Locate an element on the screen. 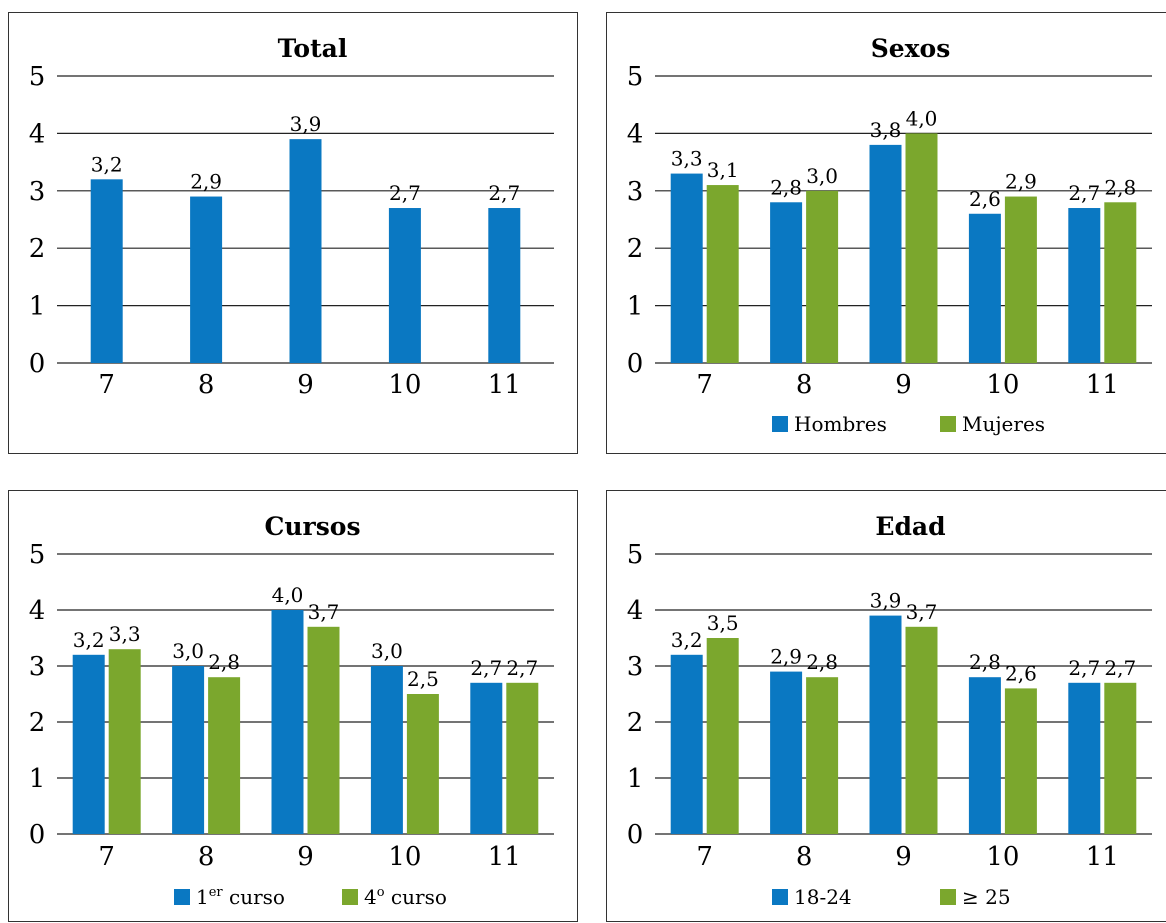 The width and height of the screenshot is (1166, 923). chart-title: Cursos is located at coordinates (312, 526).